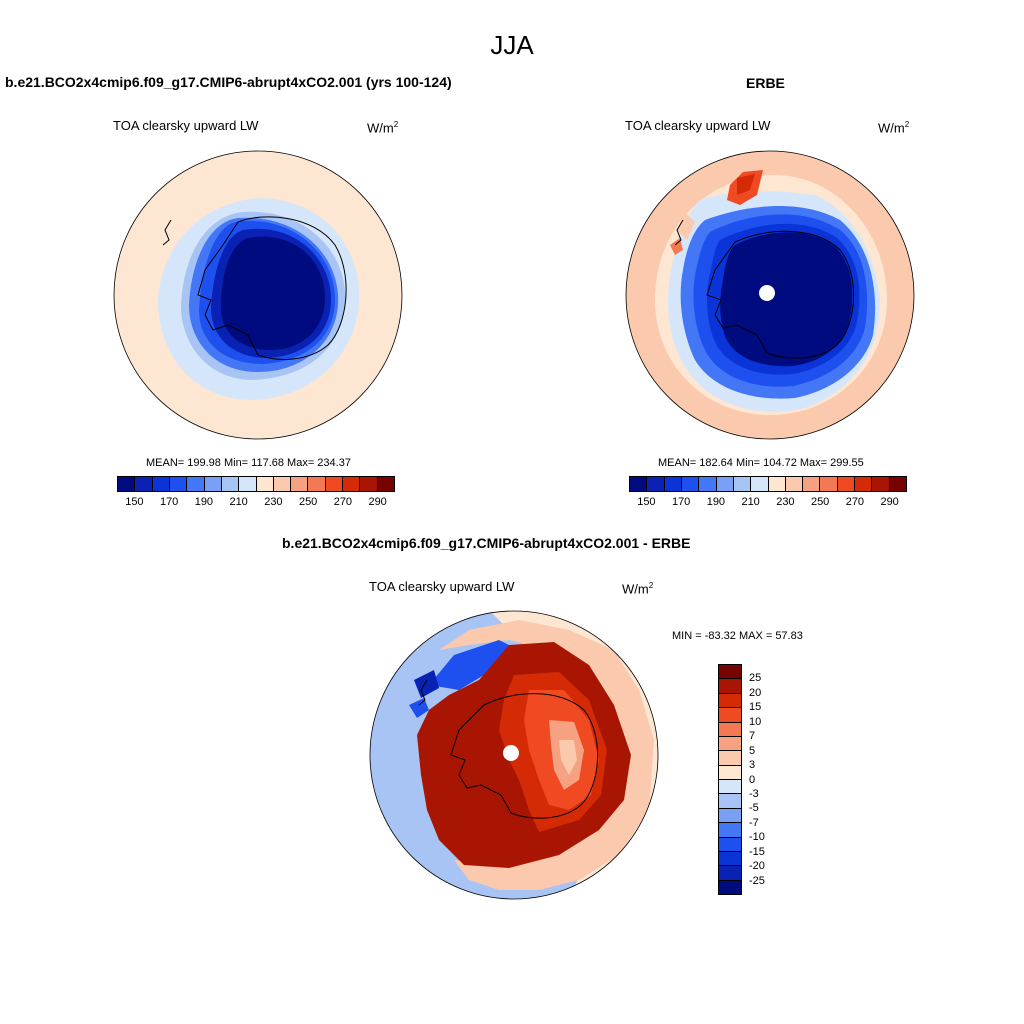  What do you see at coordinates (258, 295) in the screenshot?
I see `model-polar-map` at bounding box center [258, 295].